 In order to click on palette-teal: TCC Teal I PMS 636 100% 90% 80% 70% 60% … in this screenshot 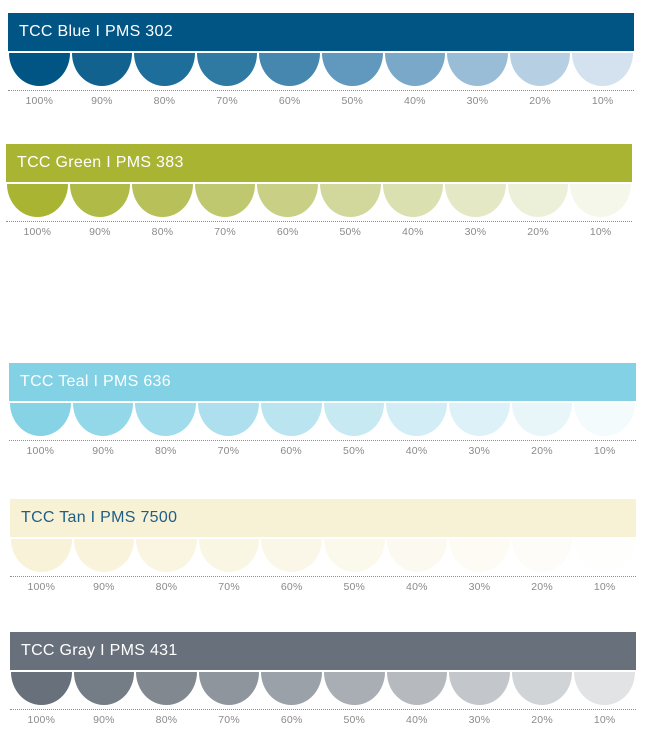, I will do `click(322, 410)`.